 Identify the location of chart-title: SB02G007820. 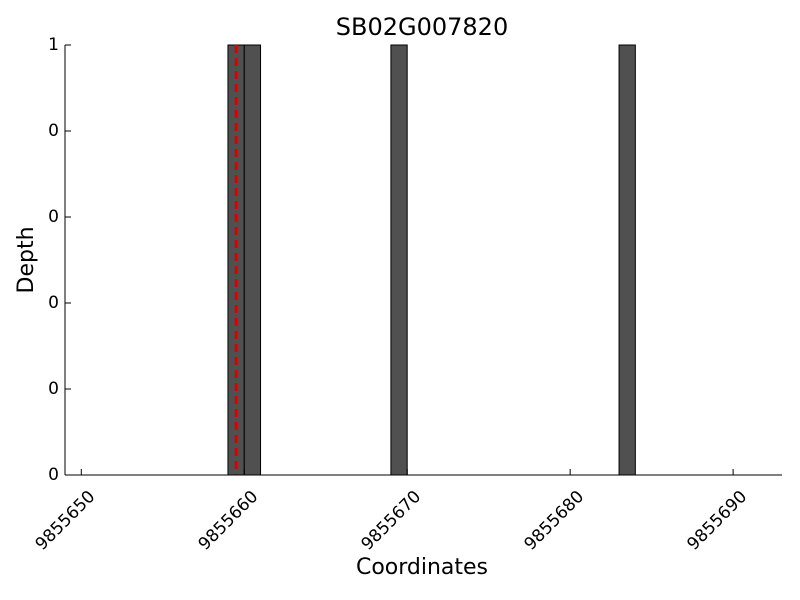
(422, 27).